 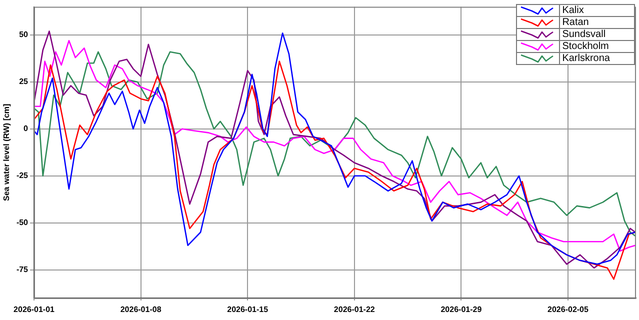 What do you see at coordinates (24, 81) in the screenshot?
I see `y-tick-label: 25` at bounding box center [24, 81].